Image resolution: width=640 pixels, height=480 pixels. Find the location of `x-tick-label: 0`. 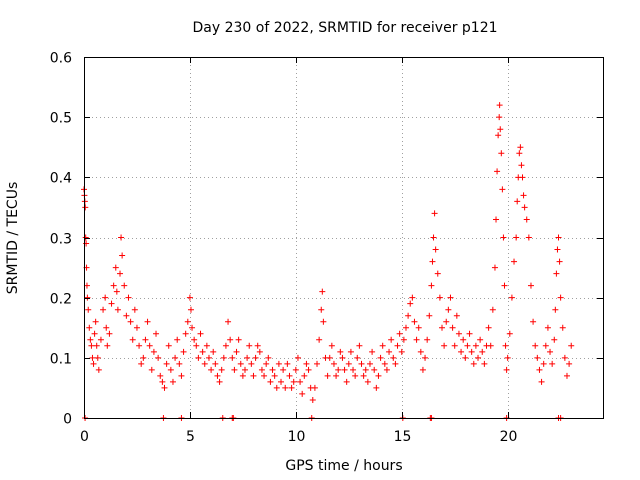

x-tick-label: 0 is located at coordinates (84, 437).